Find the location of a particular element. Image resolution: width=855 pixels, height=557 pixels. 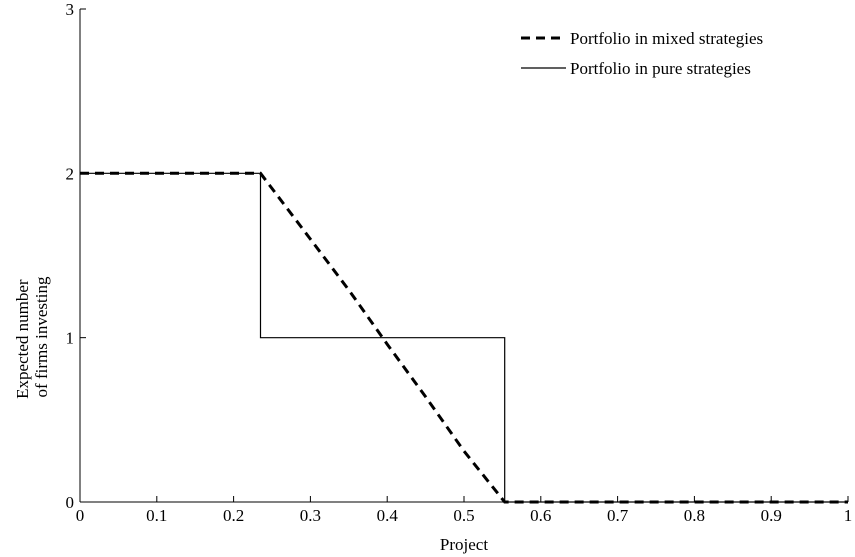

x-axis-label: Project is located at coordinates (464, 544).